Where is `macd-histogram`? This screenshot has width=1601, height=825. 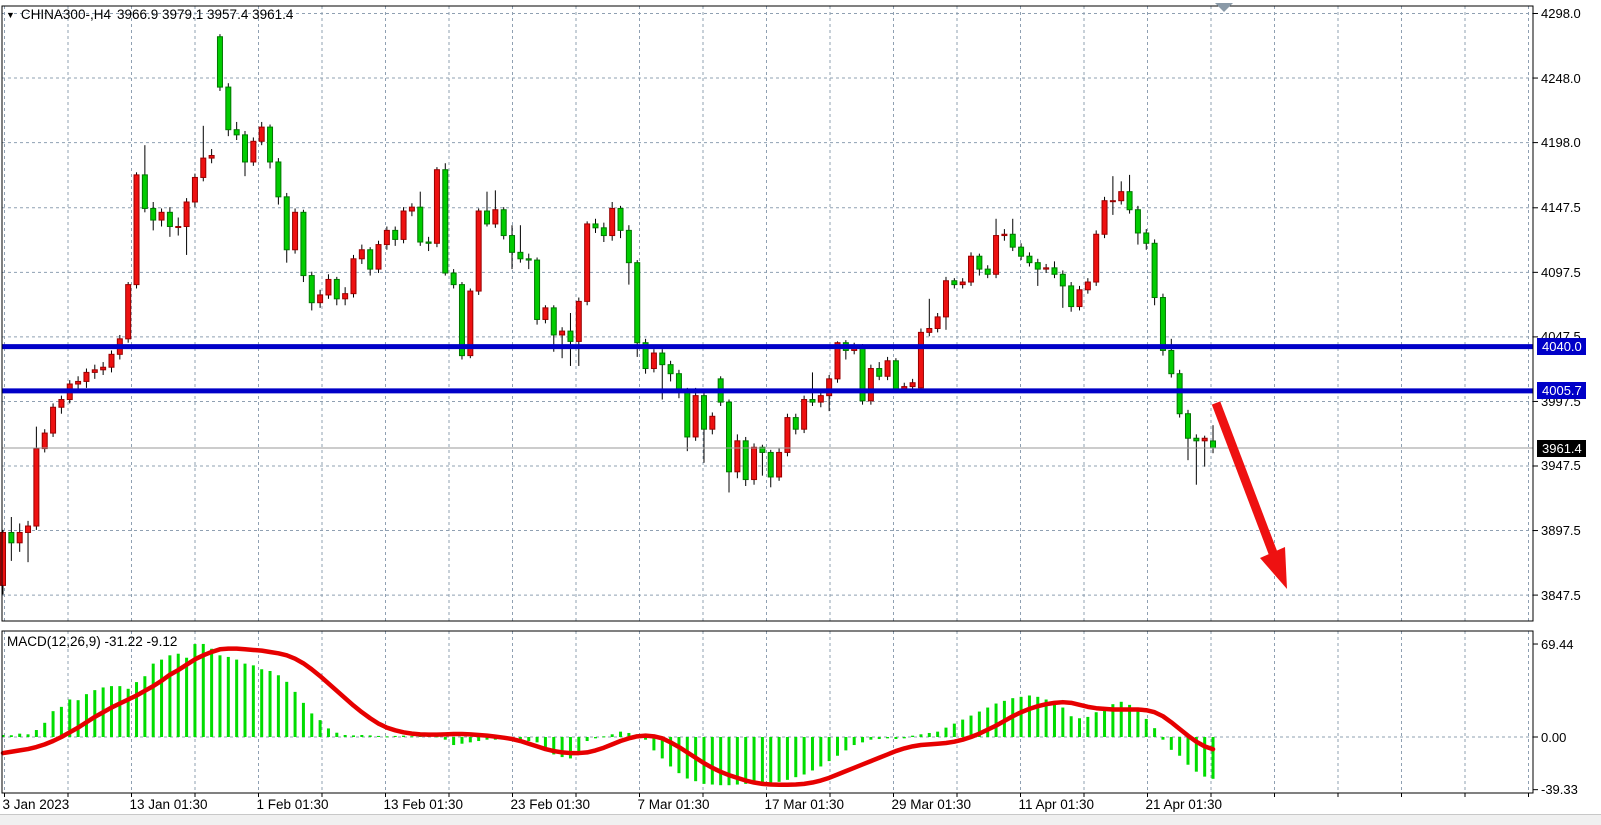 macd-histogram is located at coordinates (608, 714).